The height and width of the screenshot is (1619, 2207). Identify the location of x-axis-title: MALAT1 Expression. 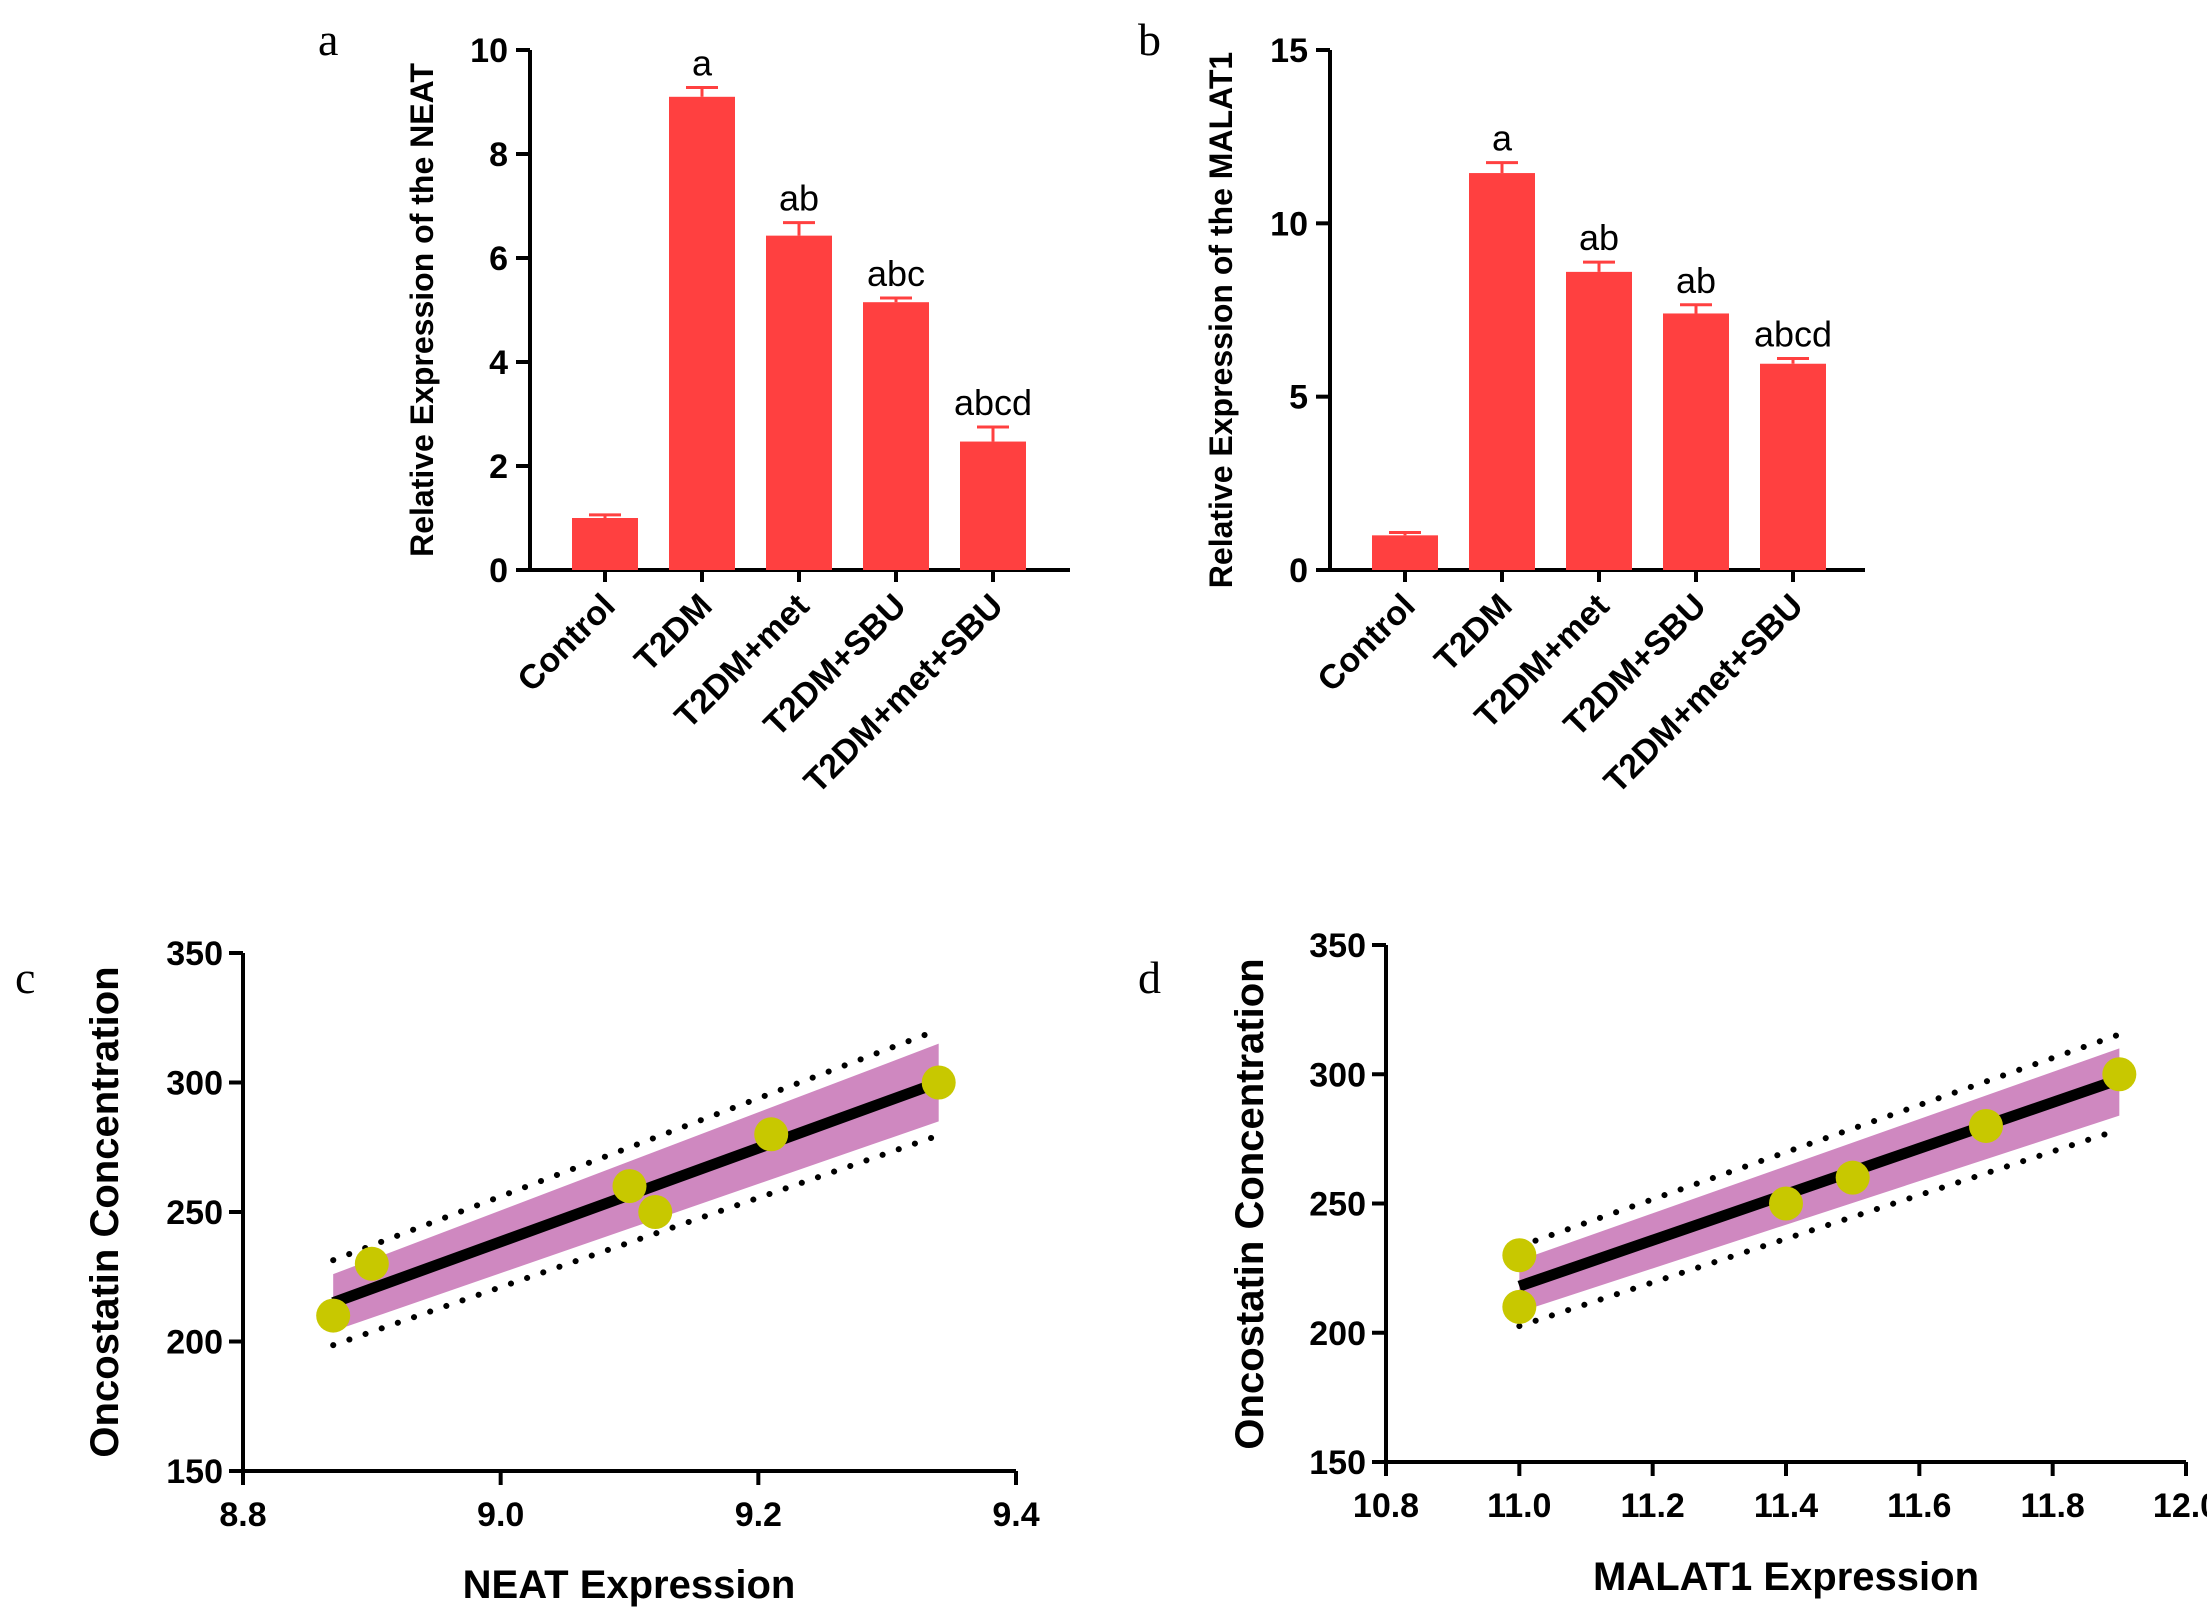
(1786, 1577).